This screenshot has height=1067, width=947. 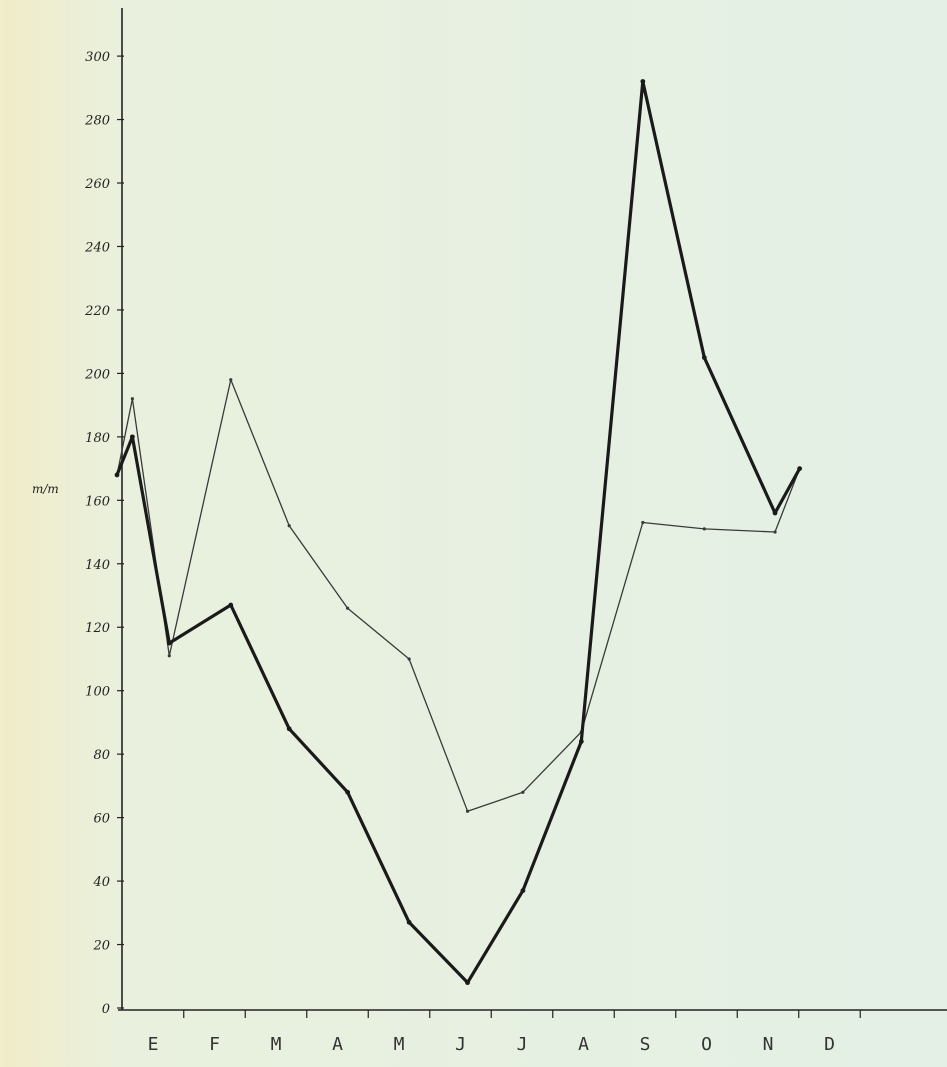 What do you see at coordinates (106, 1009) in the screenshot?
I see `y-tick-label: 0` at bounding box center [106, 1009].